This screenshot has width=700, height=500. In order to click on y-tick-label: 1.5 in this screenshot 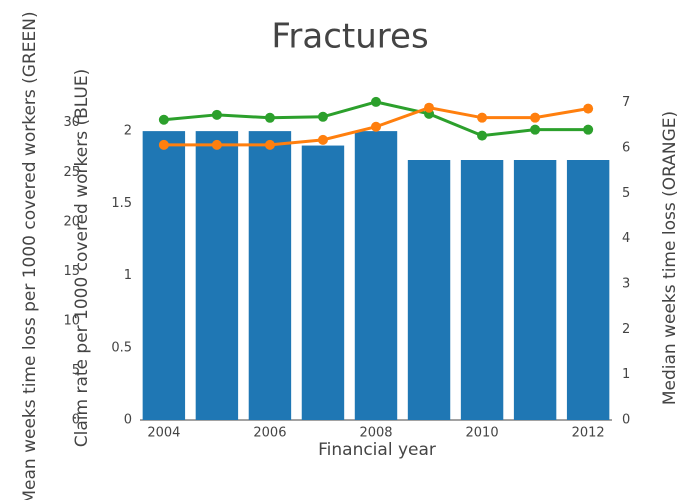, I will do `click(121, 203)`.